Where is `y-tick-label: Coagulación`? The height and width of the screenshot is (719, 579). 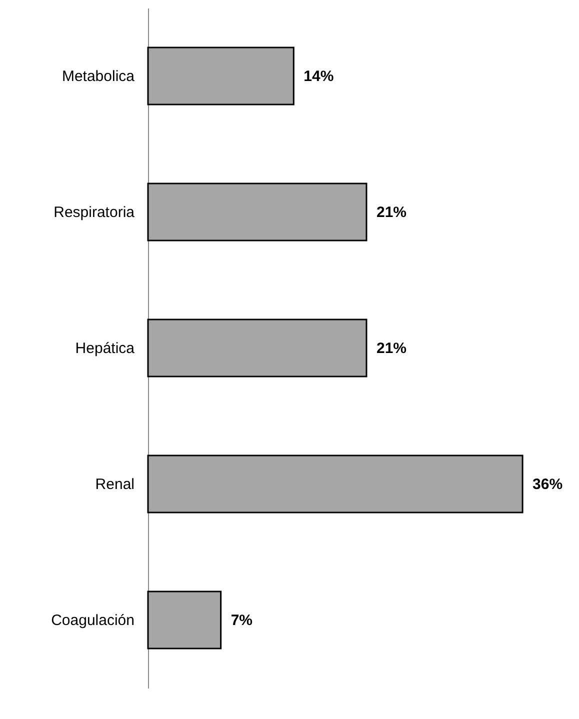 y-tick-label: Coagulación is located at coordinates (92, 620).